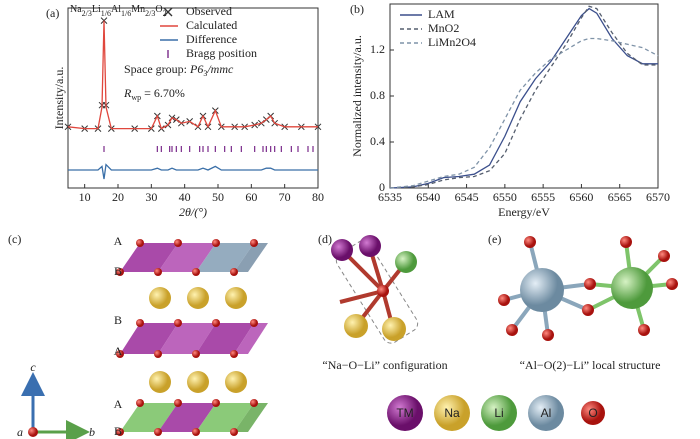 Image resolution: width=700 pixels, height=439 pixels. Describe the element at coordinates (382, 187) in the screenshot. I see `y-tick-label: 0` at that location.